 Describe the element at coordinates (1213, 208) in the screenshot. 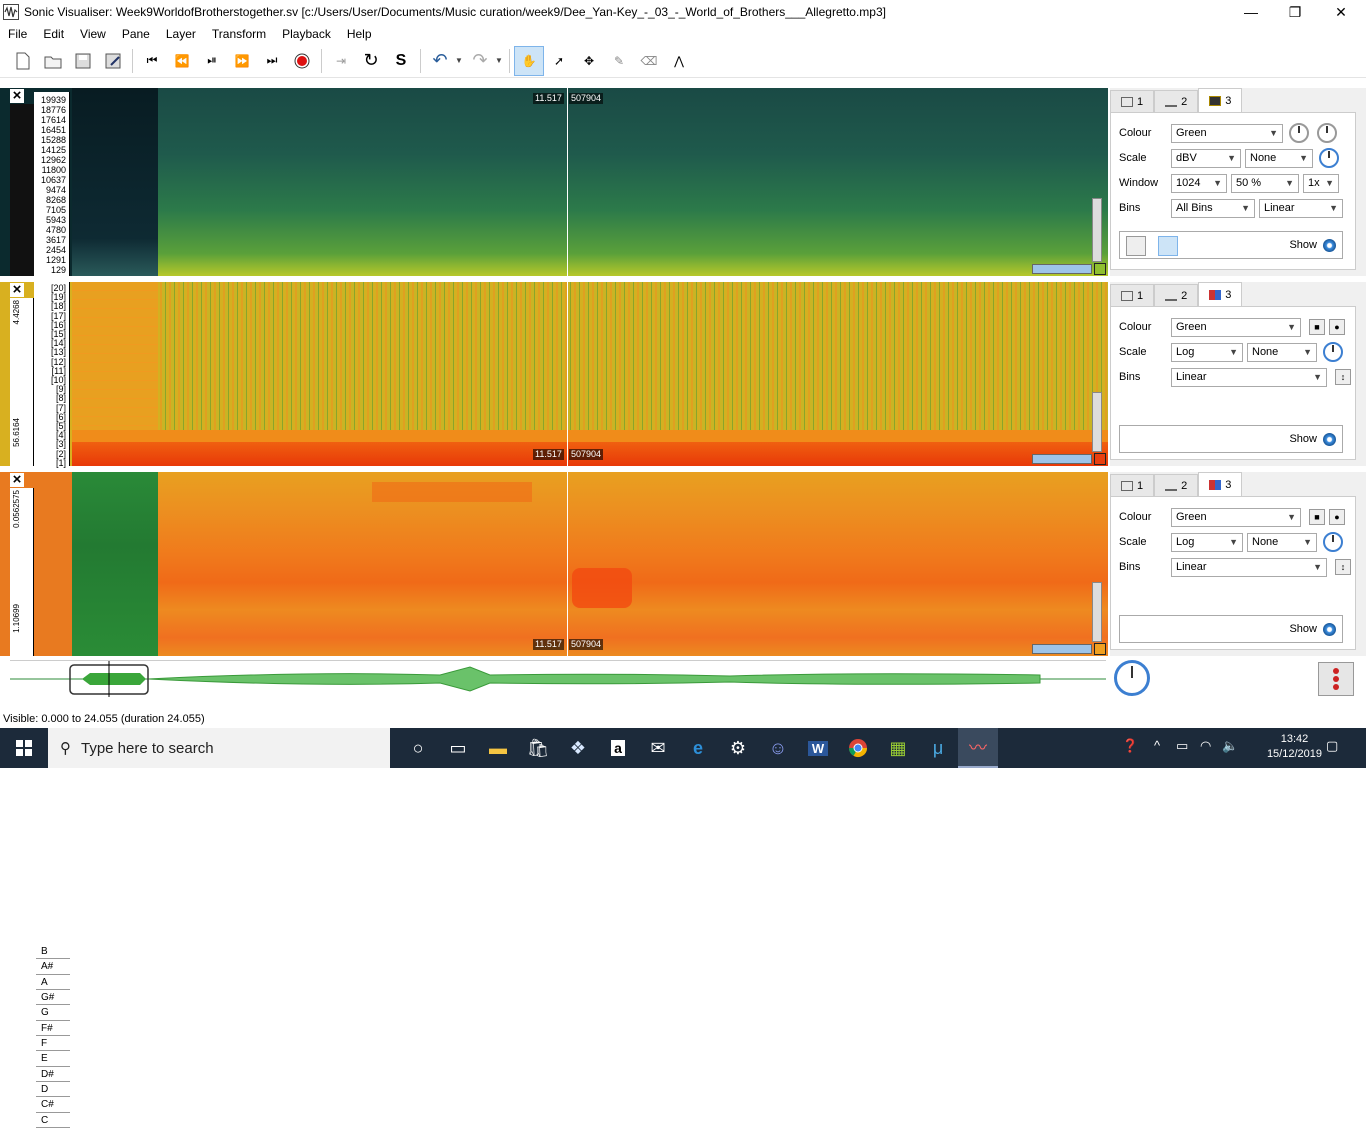

I see `bins-select: All Bins ▼` at that location.